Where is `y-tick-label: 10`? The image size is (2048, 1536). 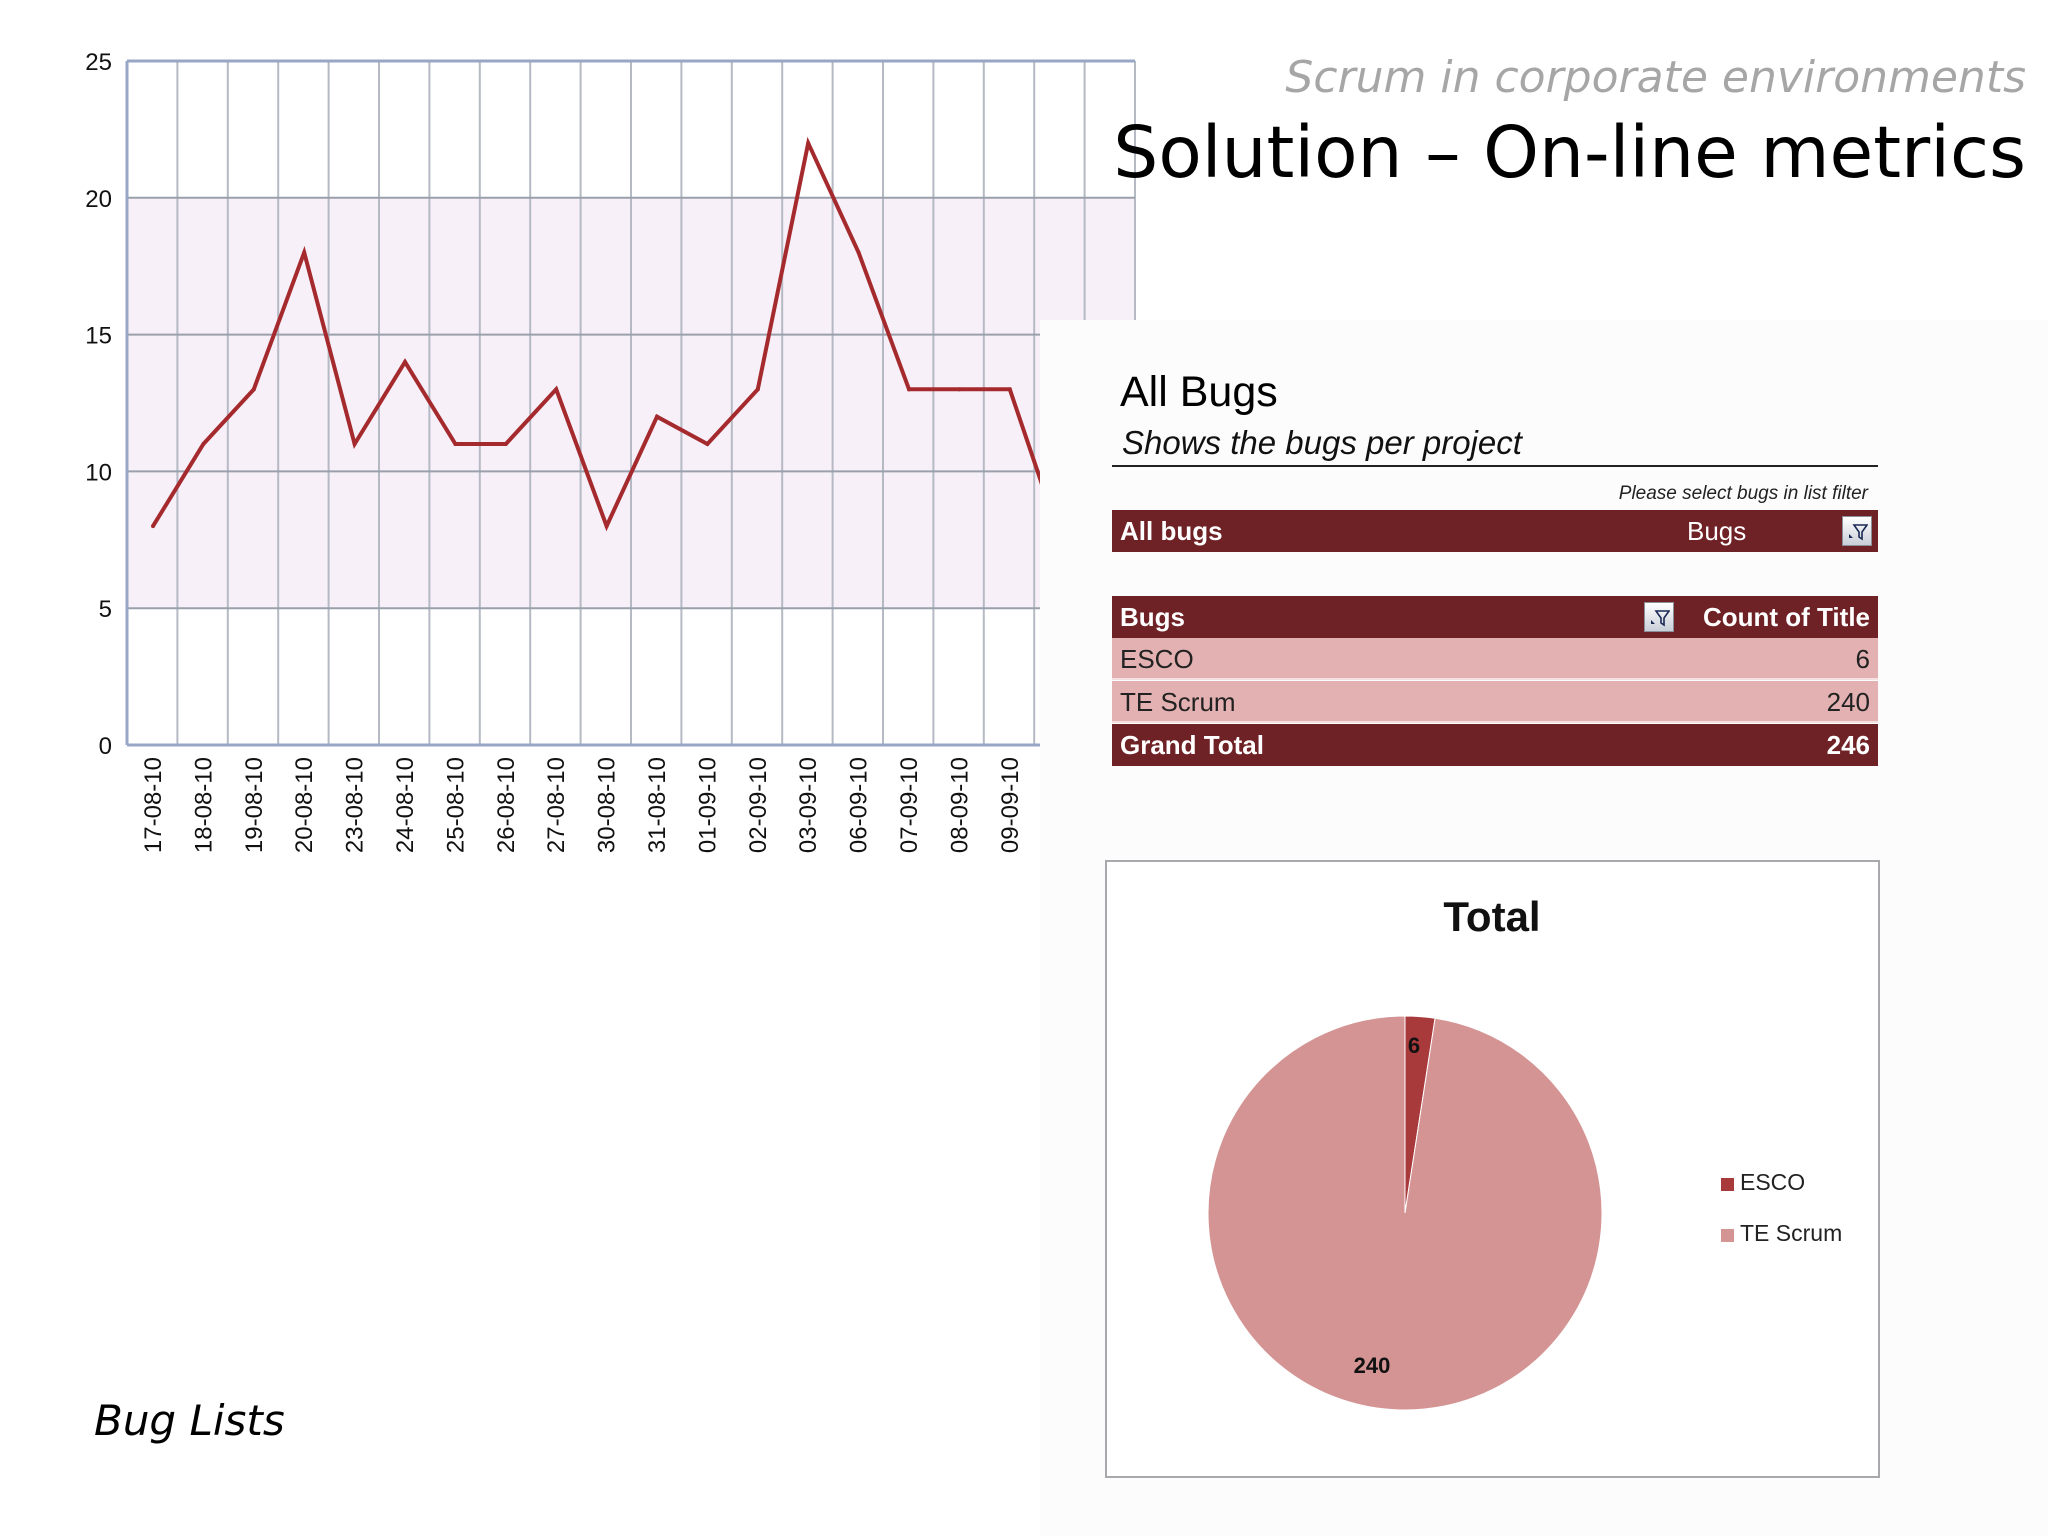 y-tick-label: 10 is located at coordinates (98, 472).